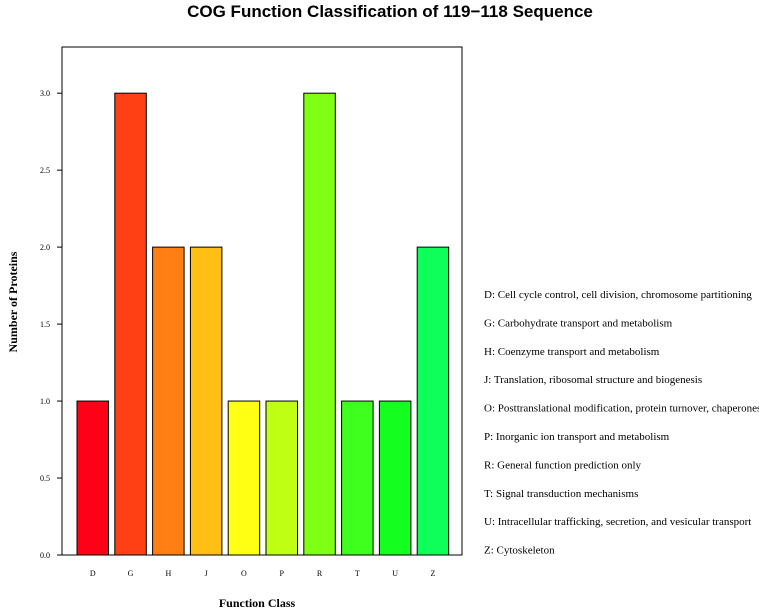 This screenshot has height=611, width=759. Describe the element at coordinates (45, 555) in the screenshot. I see `y-tick-label-0: 0.0` at that location.